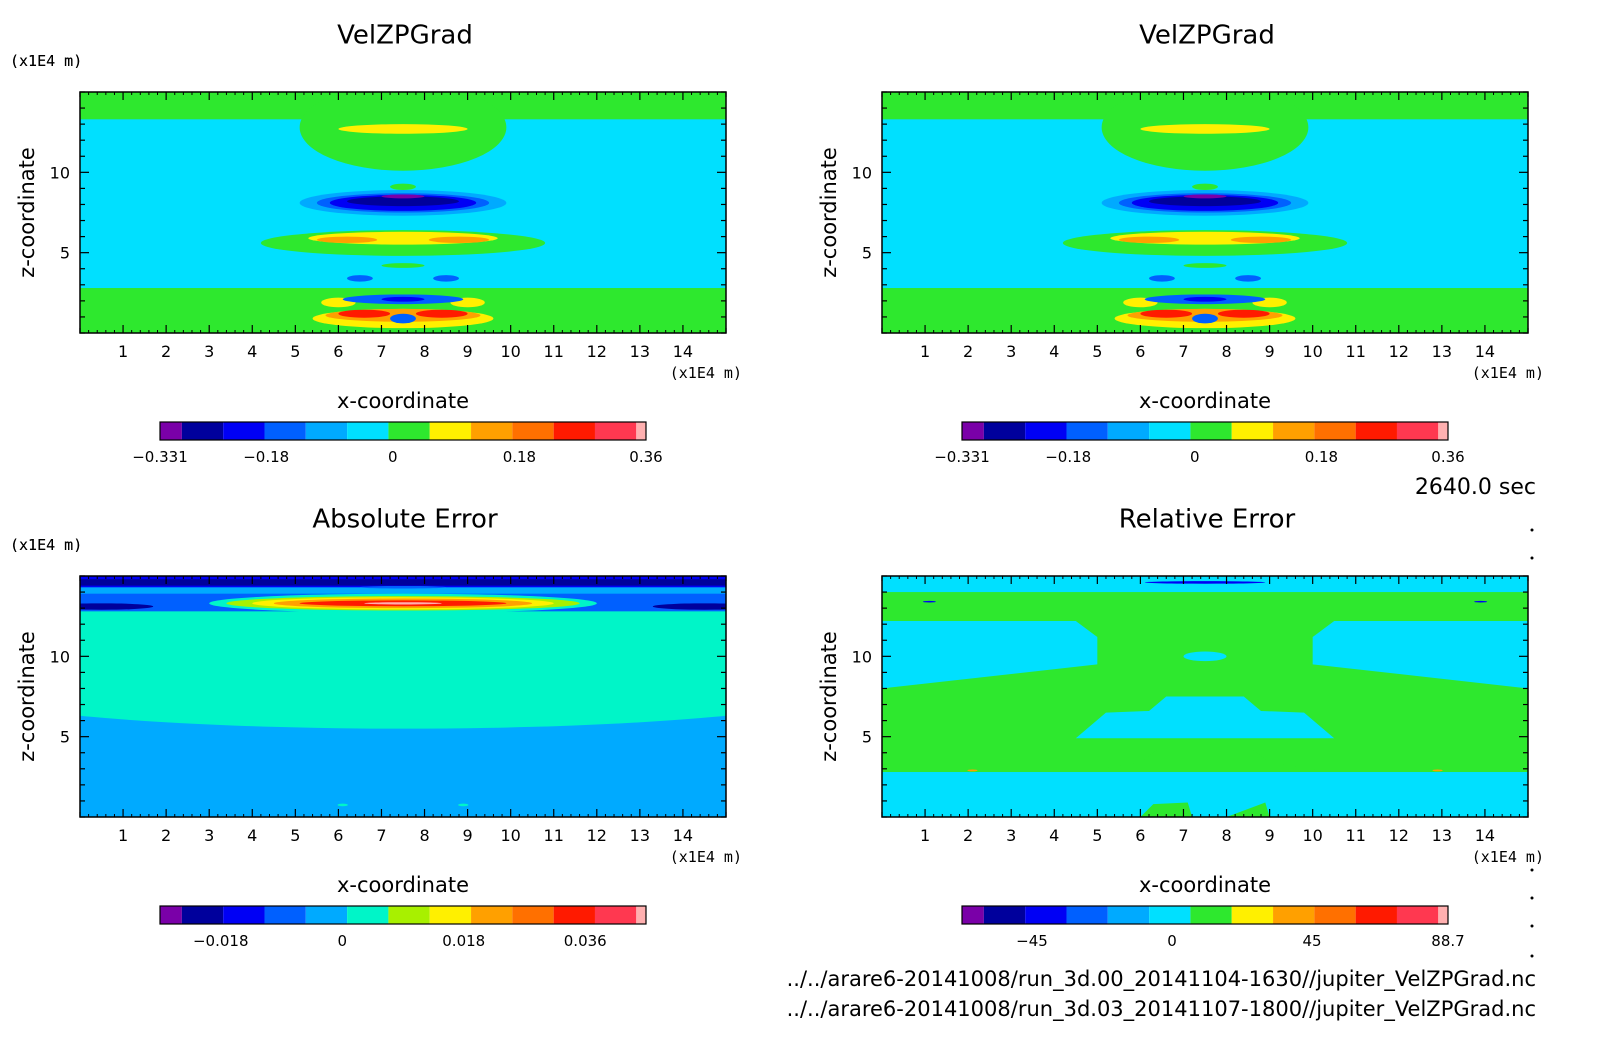  What do you see at coordinates (1447, 941) in the screenshot?
I see `colorbar-label: 88.7` at bounding box center [1447, 941].